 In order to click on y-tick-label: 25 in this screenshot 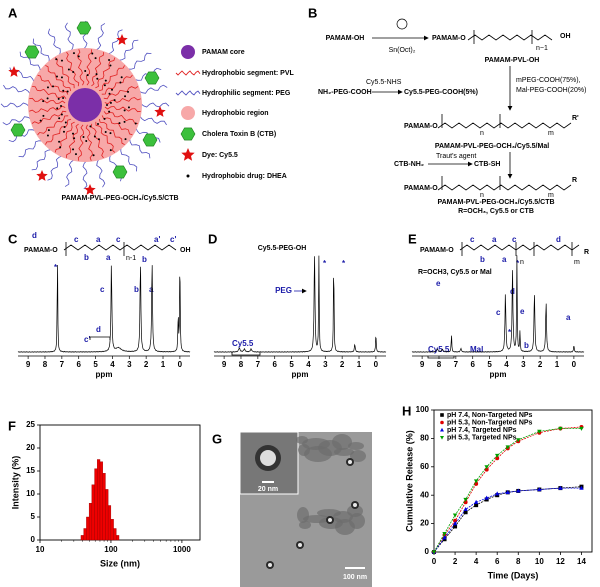, I will do `click(30, 424)`.